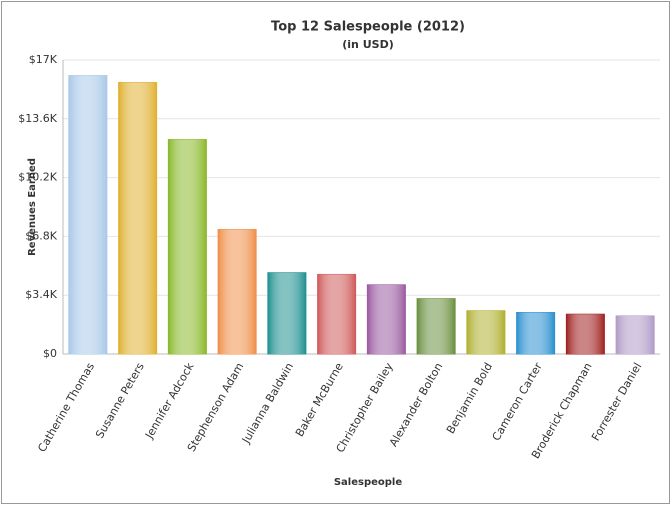  Describe the element at coordinates (367, 44) in the screenshot. I see `chart-subtitle: (in USD)` at that location.